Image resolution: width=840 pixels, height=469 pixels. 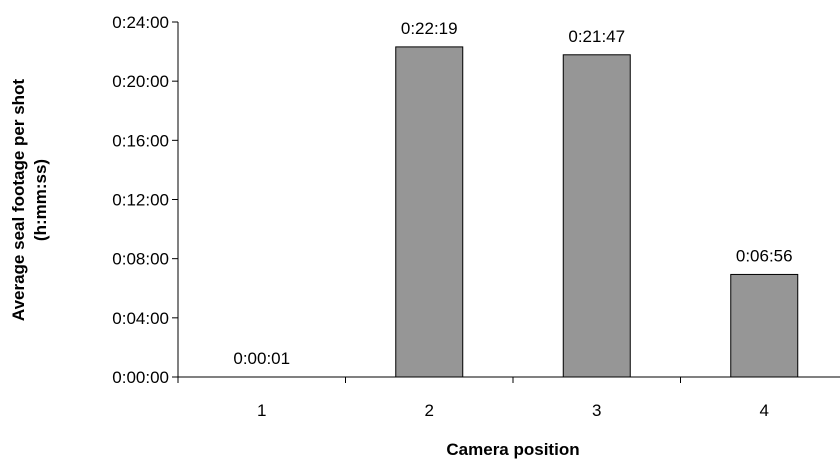 I want to click on x-tick-label: 4, so click(x=764, y=410).